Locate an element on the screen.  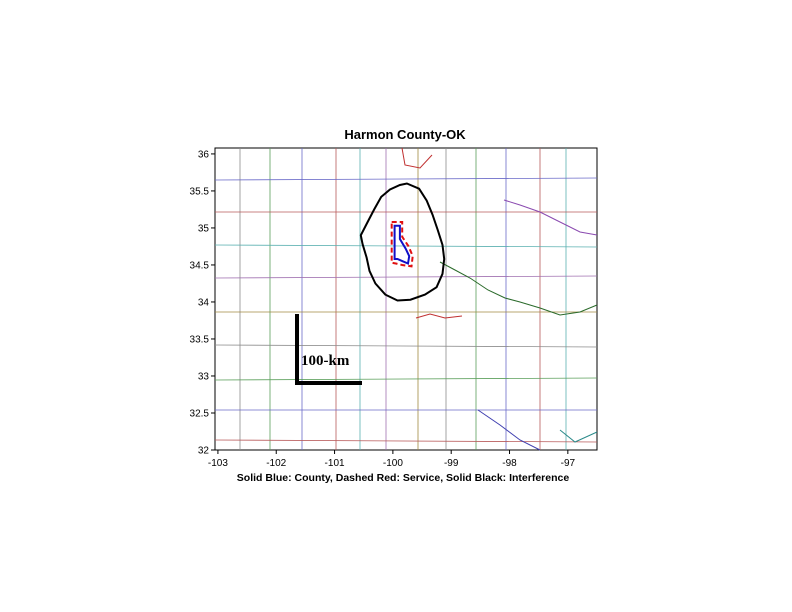
y-tick-label: 32.5 is located at coordinates (200, 413).